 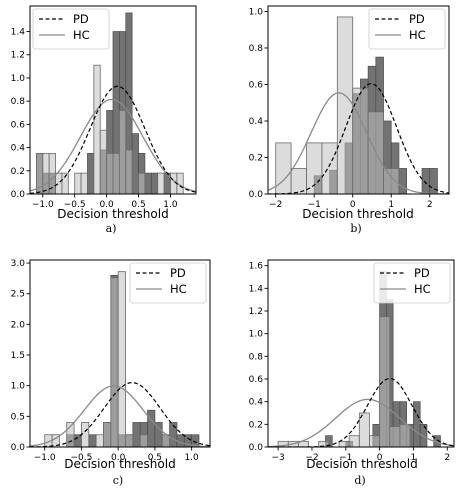 I want to click on legend-box, so click(x=407, y=29).